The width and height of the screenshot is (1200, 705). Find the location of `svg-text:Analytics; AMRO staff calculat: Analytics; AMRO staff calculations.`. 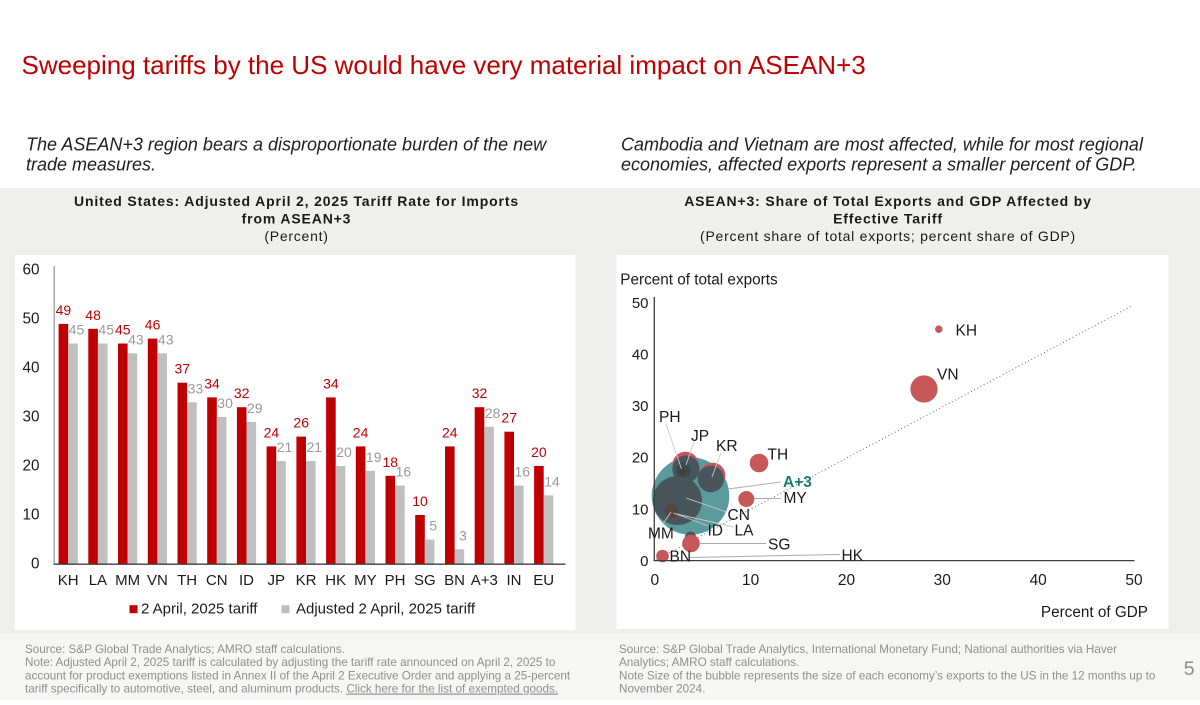

svg-text:Analytics; AMRO staff calculat: Analytics; AMRO staff calculations. is located at coordinates (709, 662).